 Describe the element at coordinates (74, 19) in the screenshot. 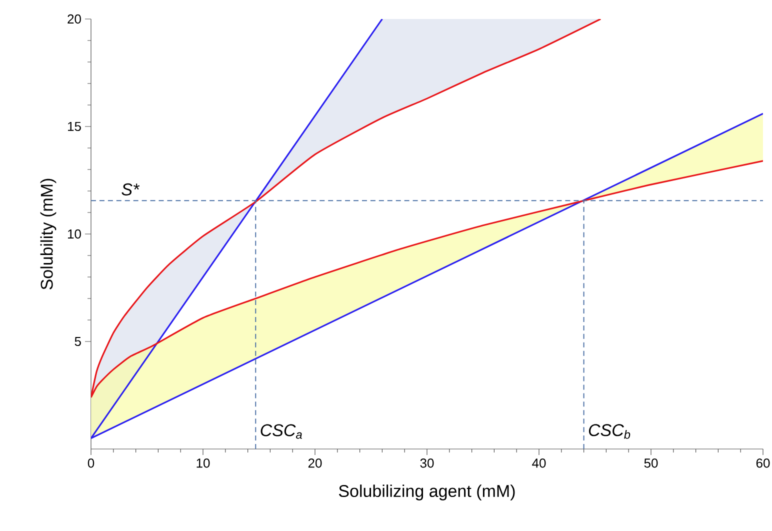

I see `y-tick-label: 20` at that location.